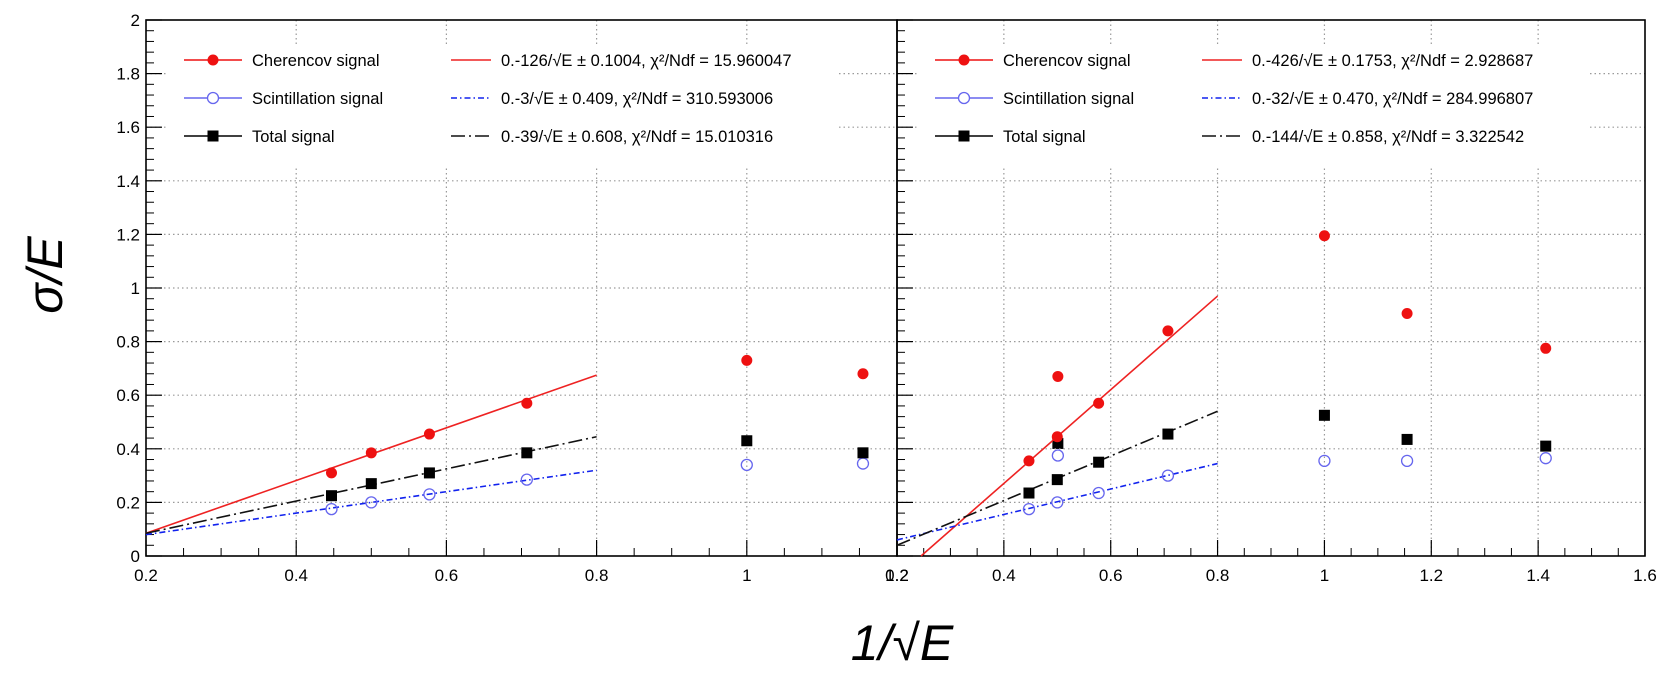 This screenshot has height=689, width=1665. Describe the element at coordinates (128, 127) in the screenshot. I see `y-tick-label: 1.6` at that location.